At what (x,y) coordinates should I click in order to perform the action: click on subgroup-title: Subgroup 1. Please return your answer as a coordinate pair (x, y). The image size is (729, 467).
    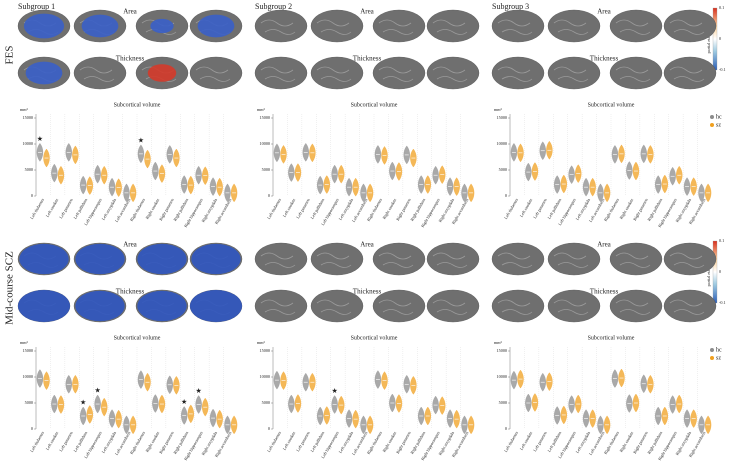
    Looking at the image, I should click on (36, 6).